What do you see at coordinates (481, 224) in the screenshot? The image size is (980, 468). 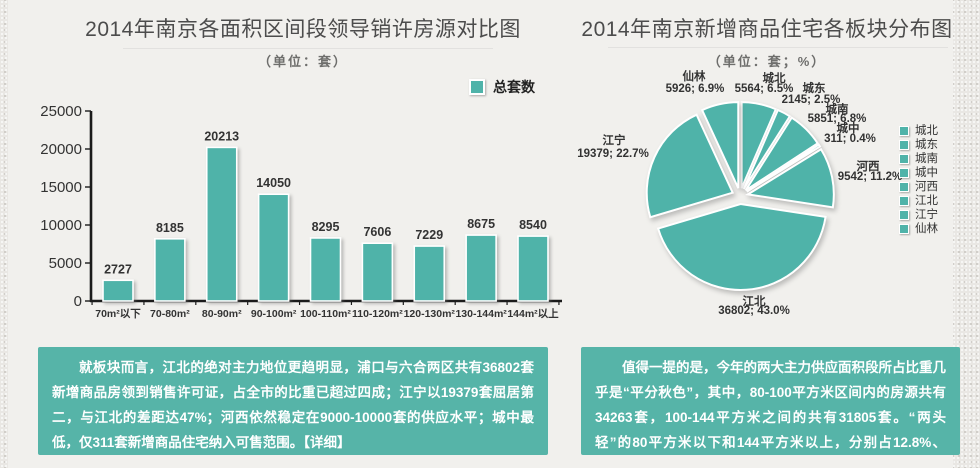 I see `bar-value-label: 8675` at bounding box center [481, 224].